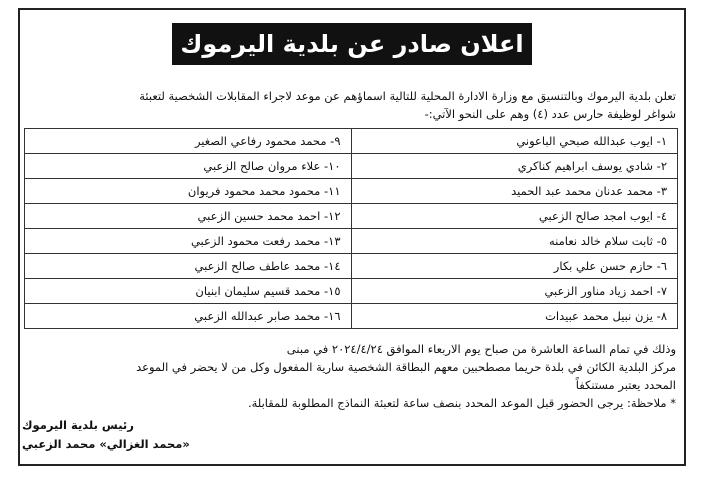  I want to click on name-cell: ٧- احمد زياد مناور الزعبي, so click(514, 291).